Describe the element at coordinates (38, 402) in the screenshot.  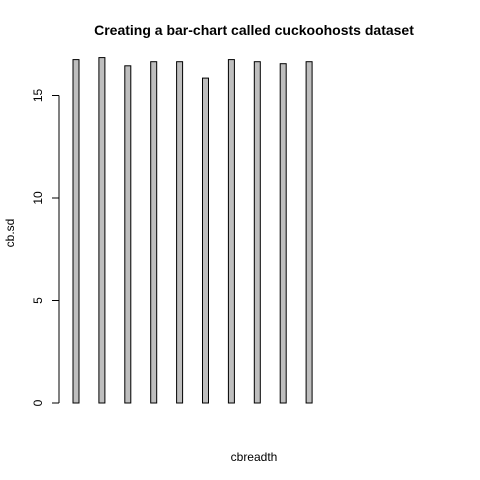
I see `y-tick-label: 0` at that location.